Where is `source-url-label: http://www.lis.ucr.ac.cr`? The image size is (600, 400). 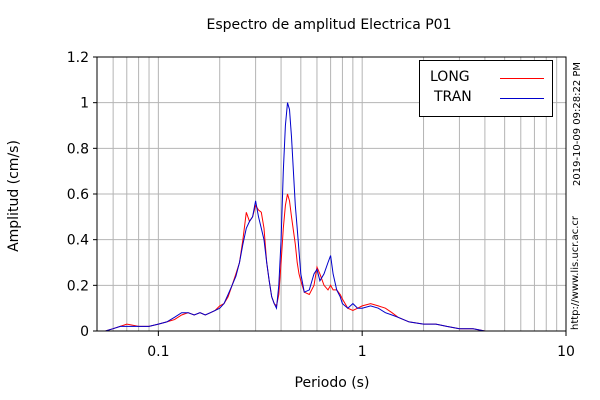 source-url-label: http://www.lis.ucr.ac.cr is located at coordinates (575, 273).